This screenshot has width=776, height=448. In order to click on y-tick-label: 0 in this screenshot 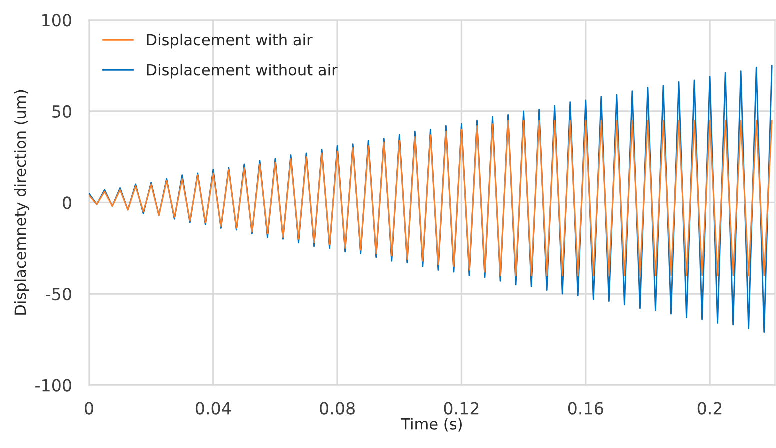, I will do `click(67, 203)`.